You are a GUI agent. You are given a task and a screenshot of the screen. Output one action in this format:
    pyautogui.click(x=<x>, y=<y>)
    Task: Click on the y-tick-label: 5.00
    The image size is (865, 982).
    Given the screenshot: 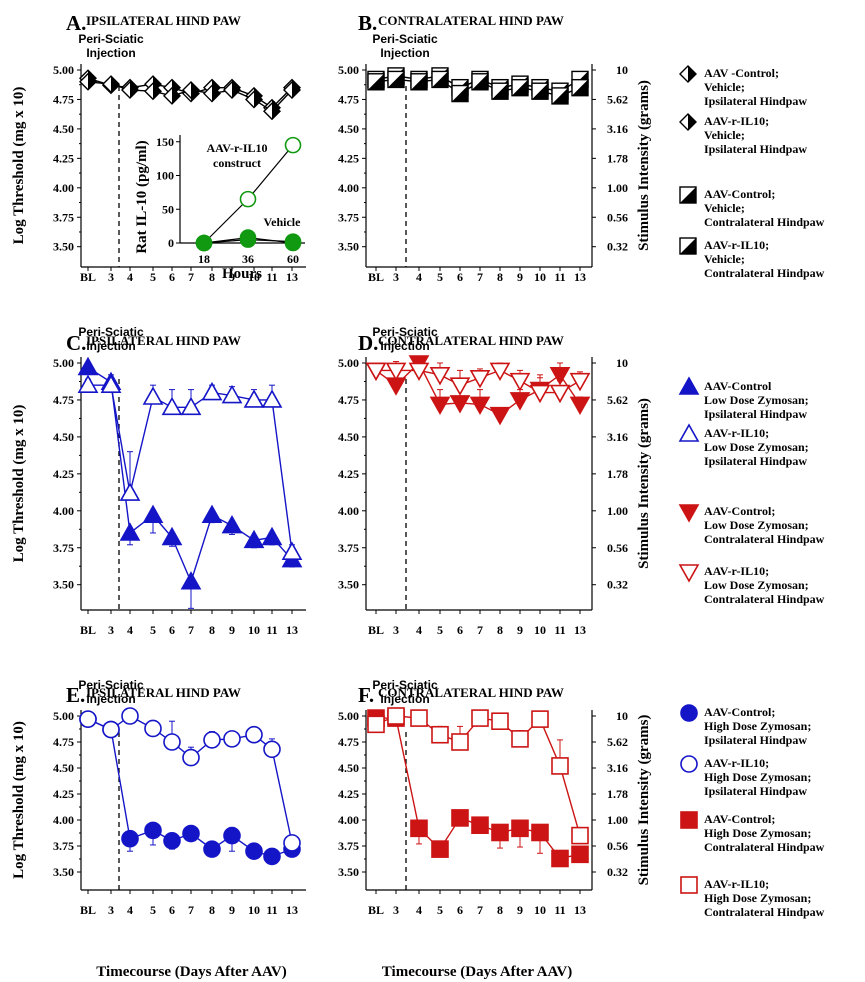 What is the action you would take?
    pyautogui.click(x=63, y=363)
    